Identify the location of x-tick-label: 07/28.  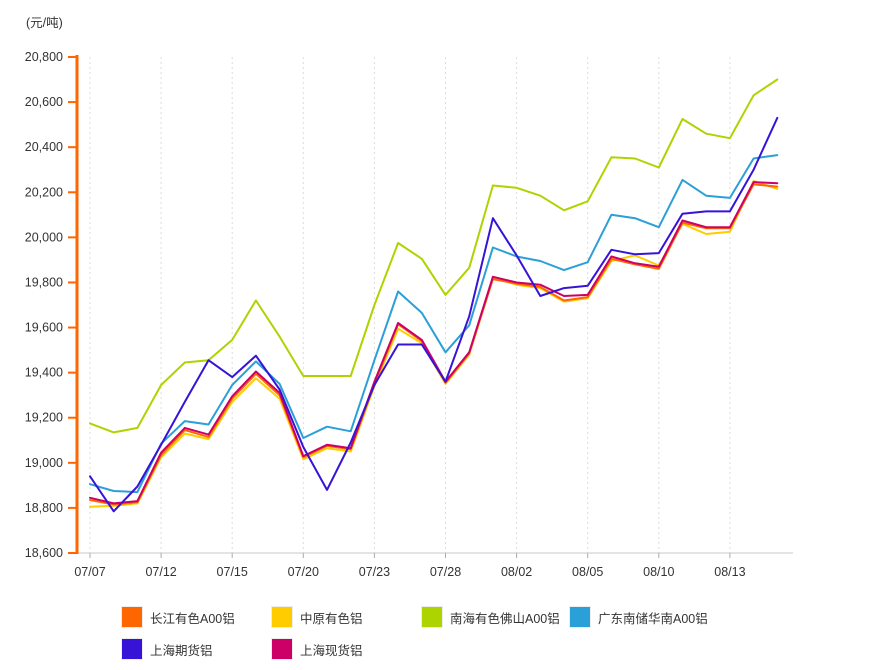
(445, 572).